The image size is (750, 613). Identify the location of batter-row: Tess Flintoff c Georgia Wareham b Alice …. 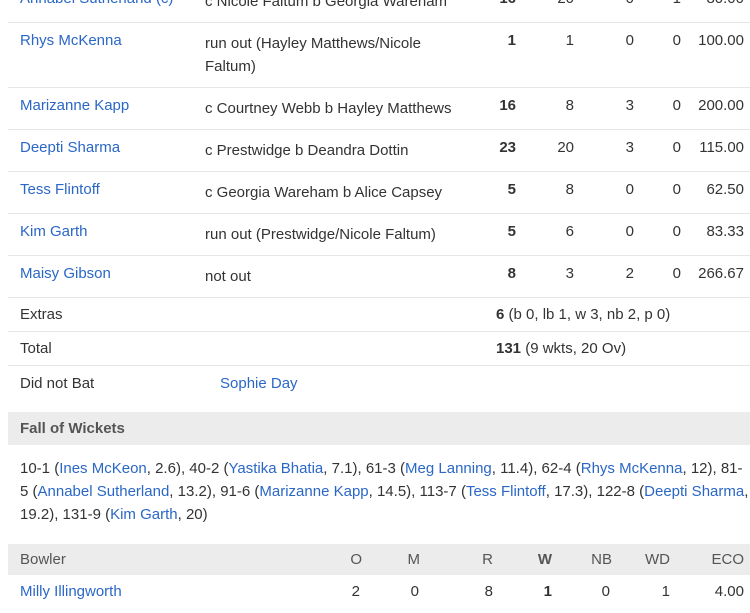
(379, 193).